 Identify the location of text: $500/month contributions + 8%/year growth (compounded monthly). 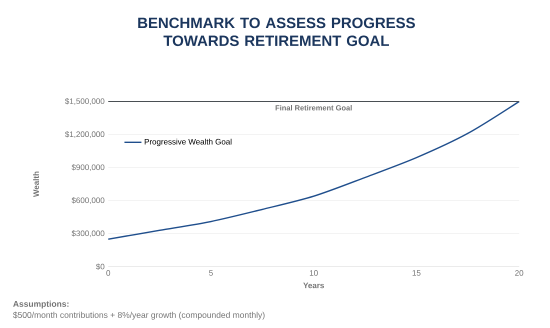
(139, 315).